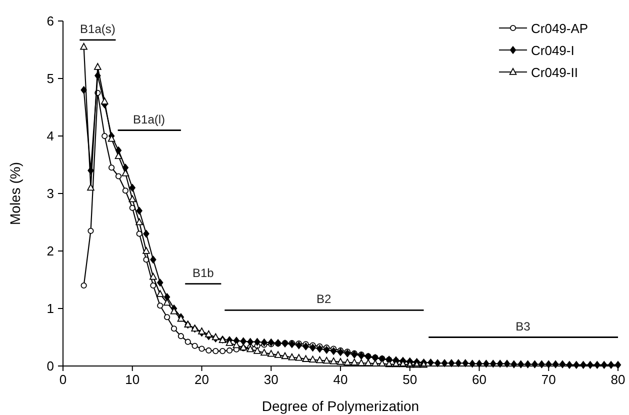 This screenshot has height=415, width=629. I want to click on y-tick-label: 2, so click(50, 251).